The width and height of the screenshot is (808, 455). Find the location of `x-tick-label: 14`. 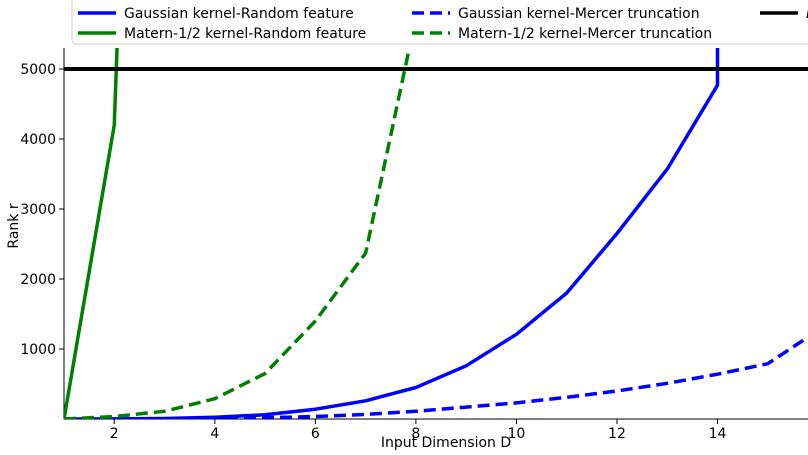

x-tick-label: 14 is located at coordinates (718, 434).